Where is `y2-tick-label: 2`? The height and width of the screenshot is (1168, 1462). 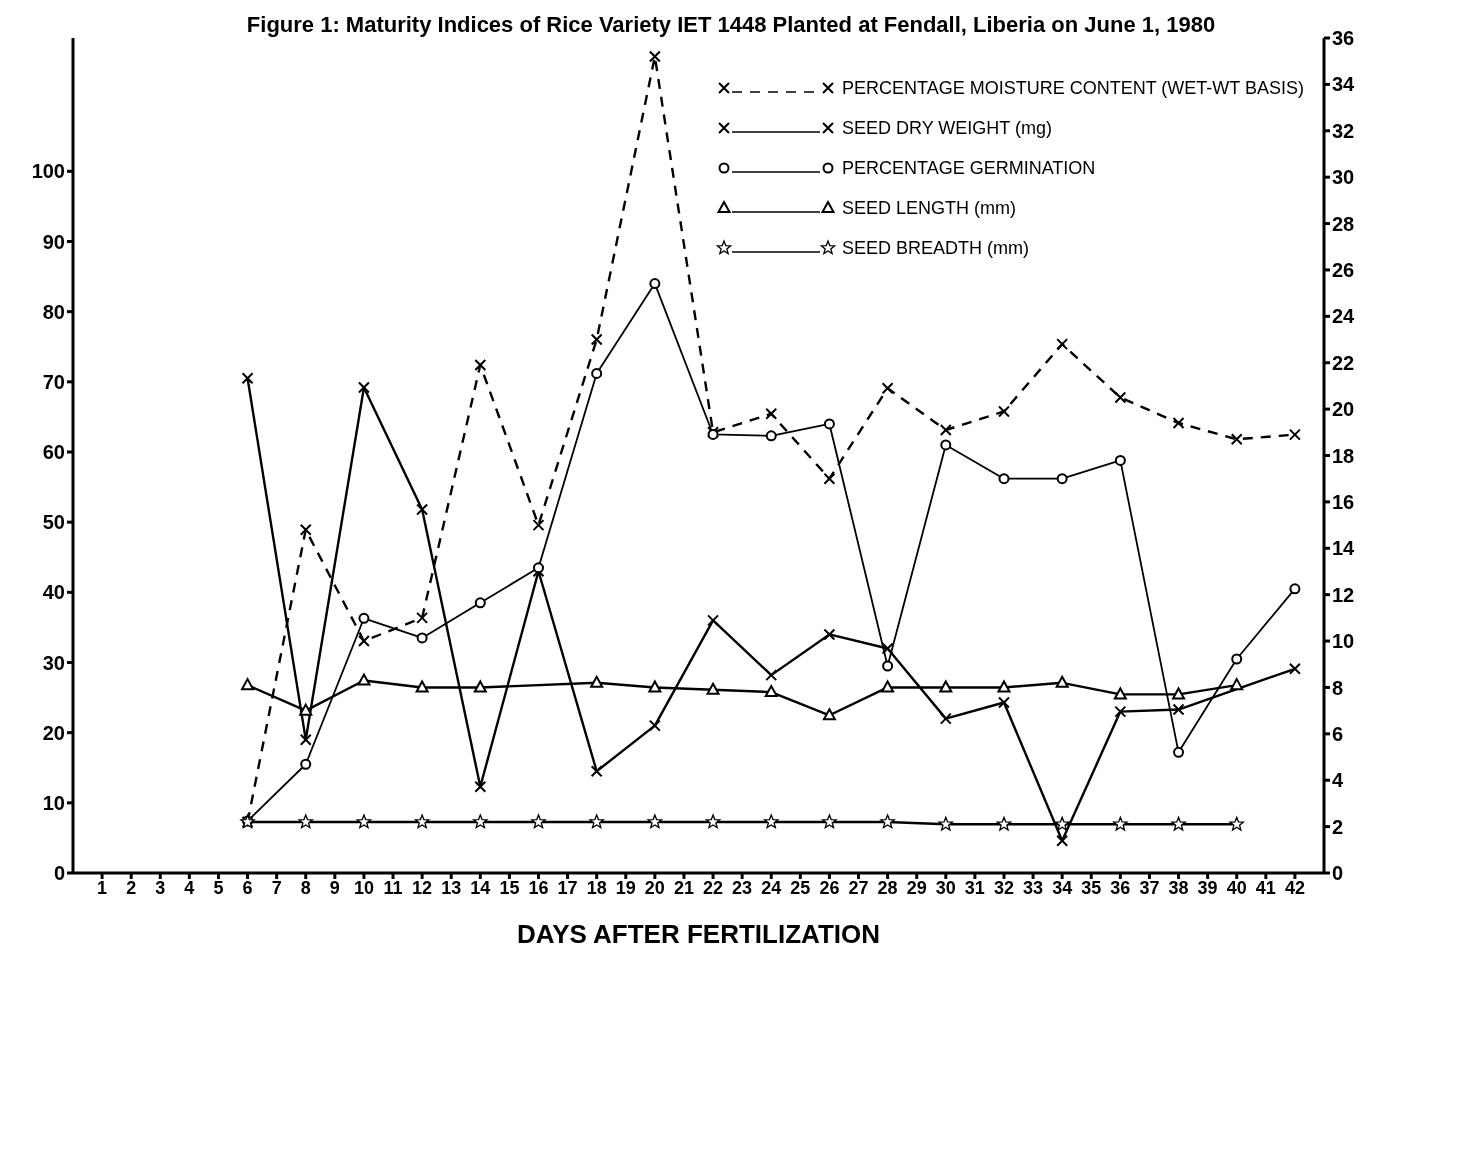
y2-tick-label: 2 is located at coordinates (1338, 826).